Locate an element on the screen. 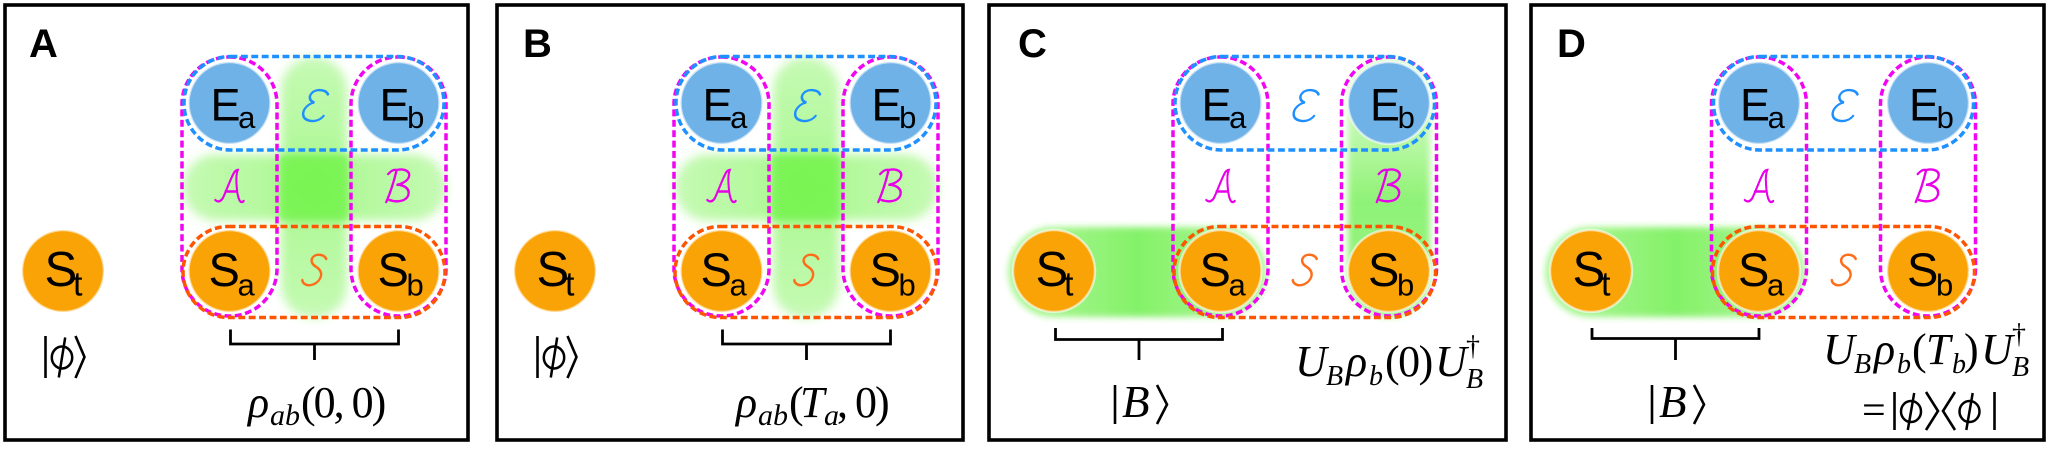 The width and height of the screenshot is (2048, 450). svg-text: (0) is located at coordinates (1408, 361).